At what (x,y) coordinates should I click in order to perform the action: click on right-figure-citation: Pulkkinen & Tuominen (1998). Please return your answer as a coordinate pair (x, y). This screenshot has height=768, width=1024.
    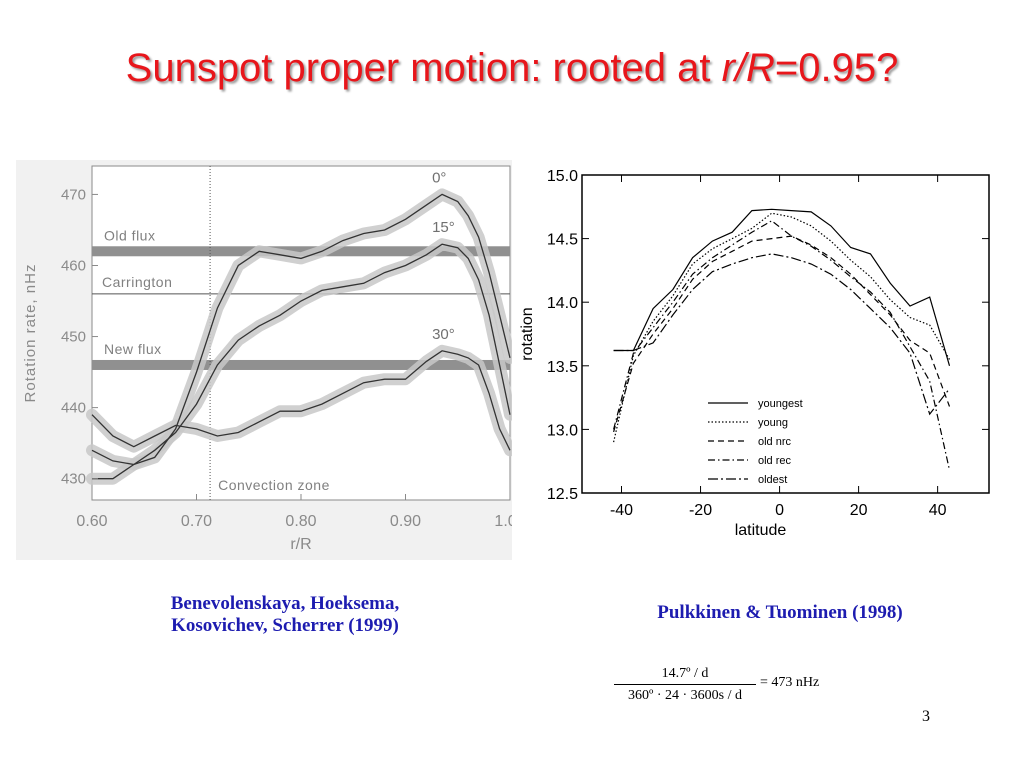
    Looking at the image, I should click on (780, 612).